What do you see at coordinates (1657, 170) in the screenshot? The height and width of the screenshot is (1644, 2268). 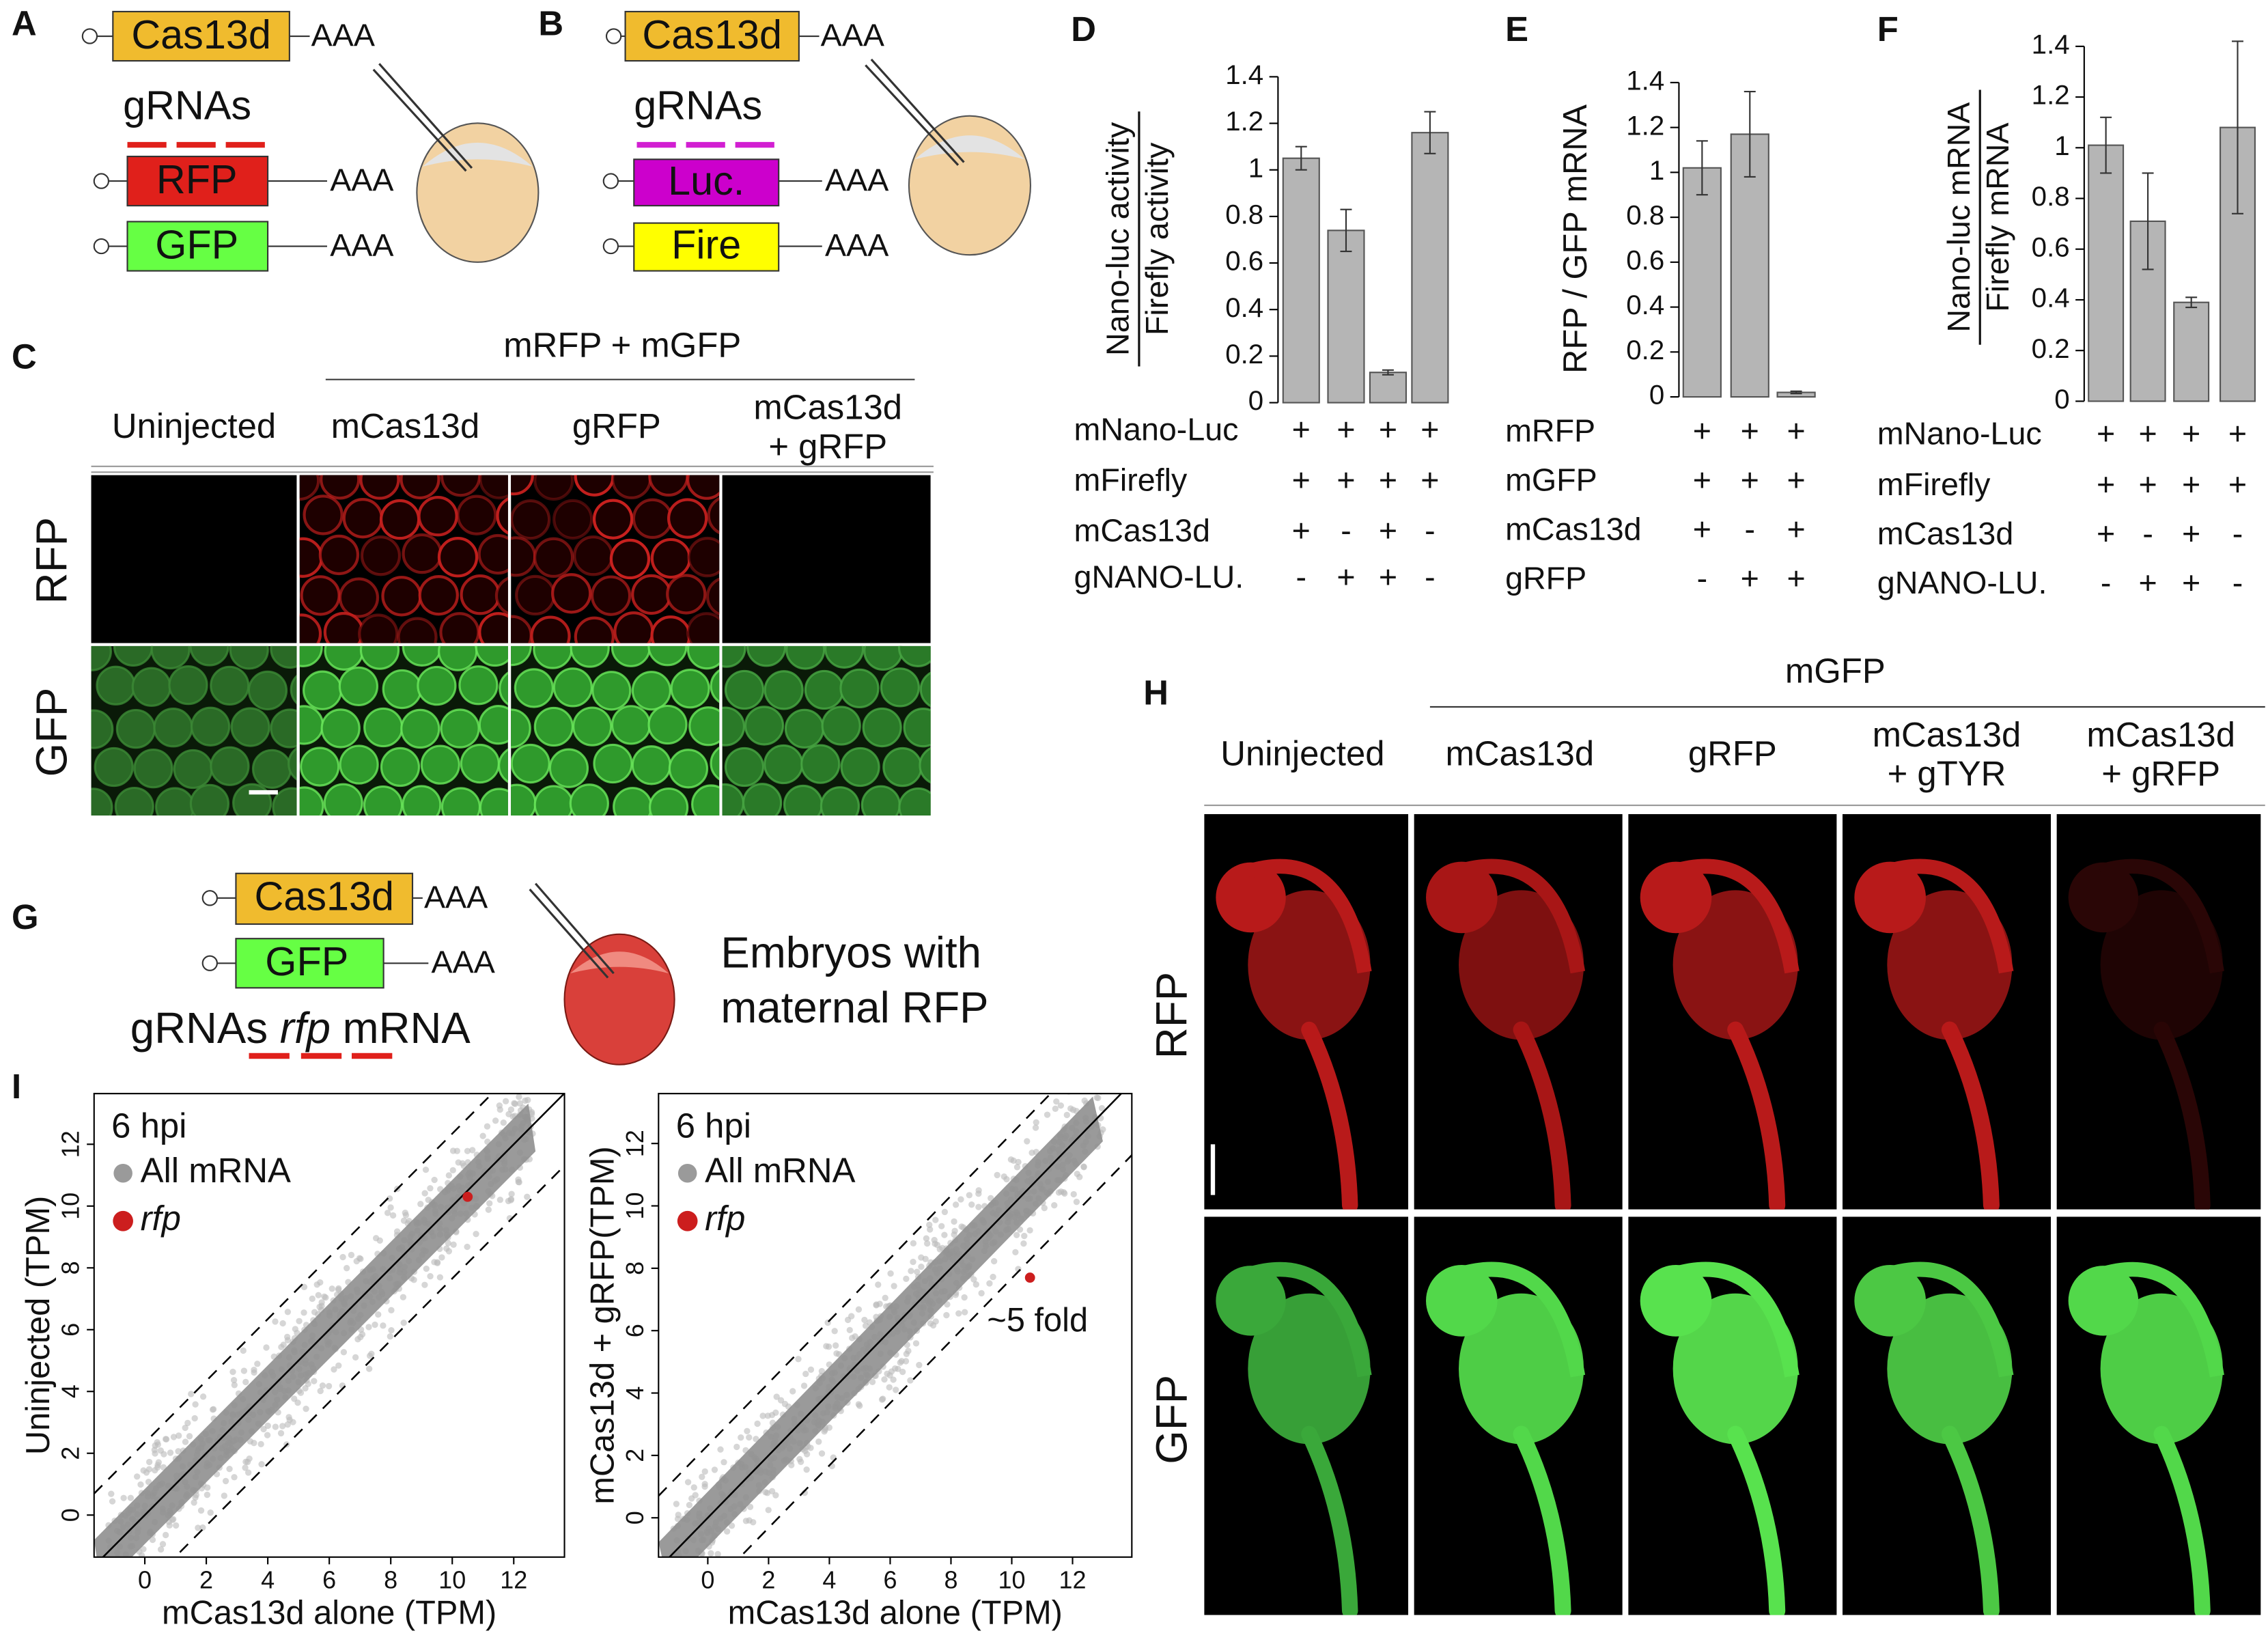 I see `y-tick-label: 1` at bounding box center [1657, 170].